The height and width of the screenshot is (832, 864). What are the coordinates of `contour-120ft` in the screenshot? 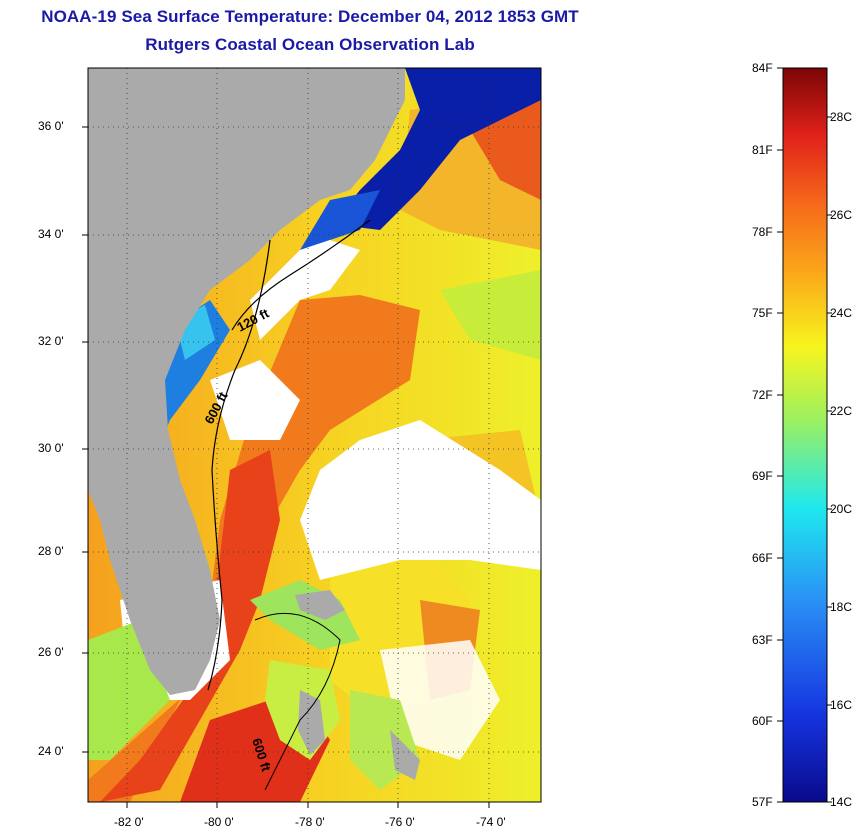 It's located at (301, 275).